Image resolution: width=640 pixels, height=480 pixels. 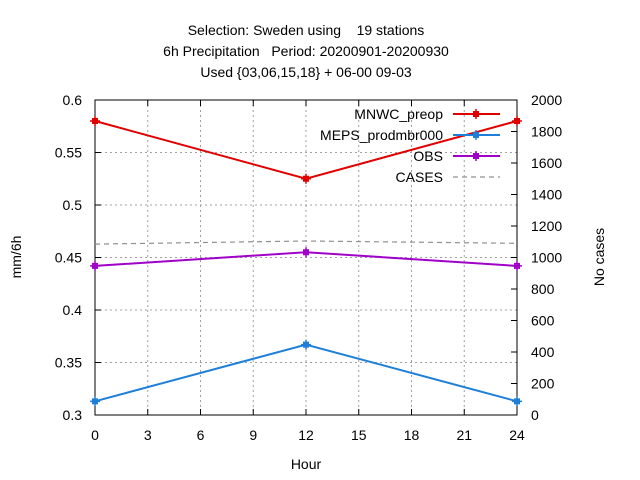 What do you see at coordinates (306, 435) in the screenshot?
I see `x-tick-label: 12` at bounding box center [306, 435].